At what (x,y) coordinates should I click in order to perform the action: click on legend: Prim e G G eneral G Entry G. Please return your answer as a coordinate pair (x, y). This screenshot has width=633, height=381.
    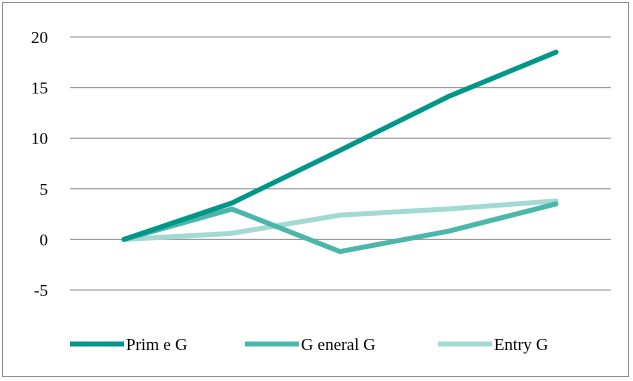
    Looking at the image, I should click on (309, 344).